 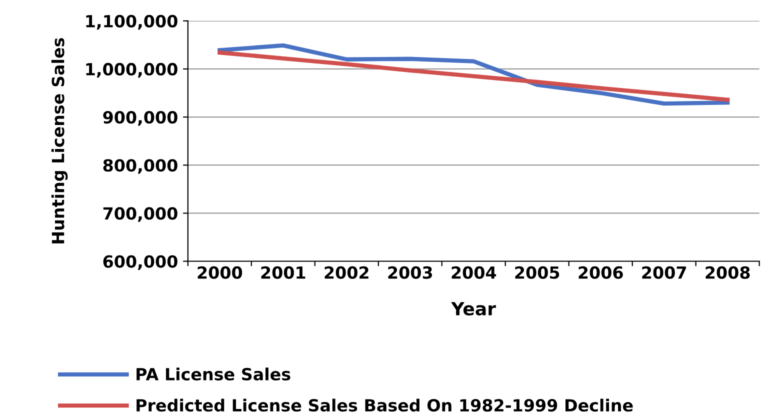 What do you see at coordinates (140, 118) in the screenshot?
I see `y-tick-label: 900,000` at bounding box center [140, 118].